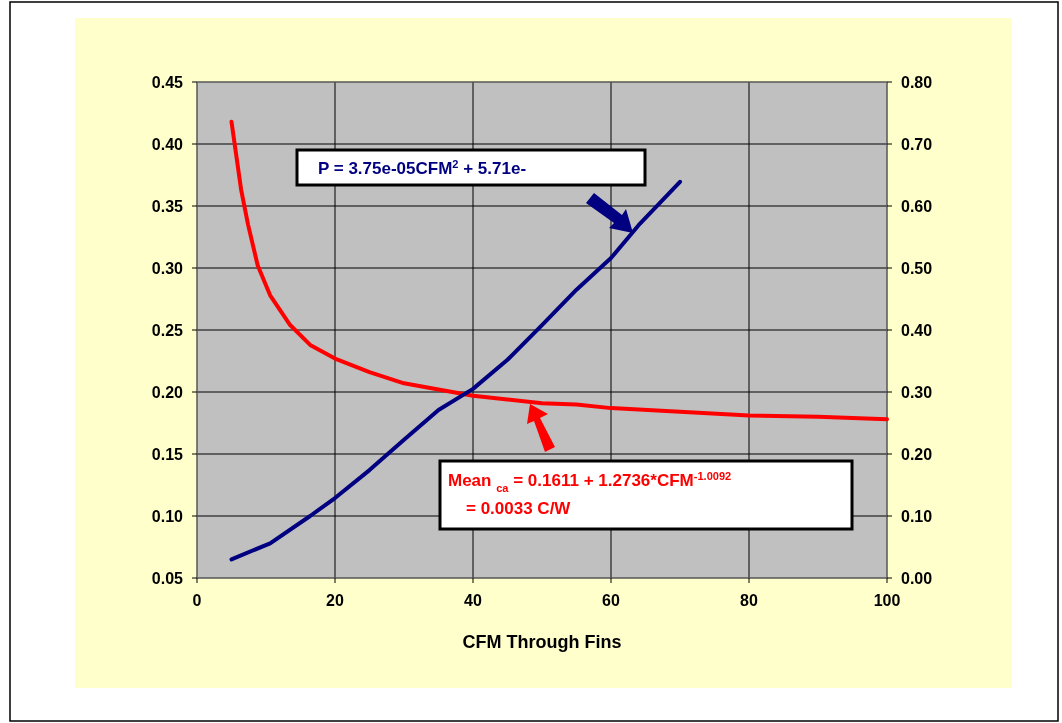 The width and height of the screenshot is (1062, 723). Describe the element at coordinates (167, 82) in the screenshot. I see `y-tick-label: 0.45` at that location.